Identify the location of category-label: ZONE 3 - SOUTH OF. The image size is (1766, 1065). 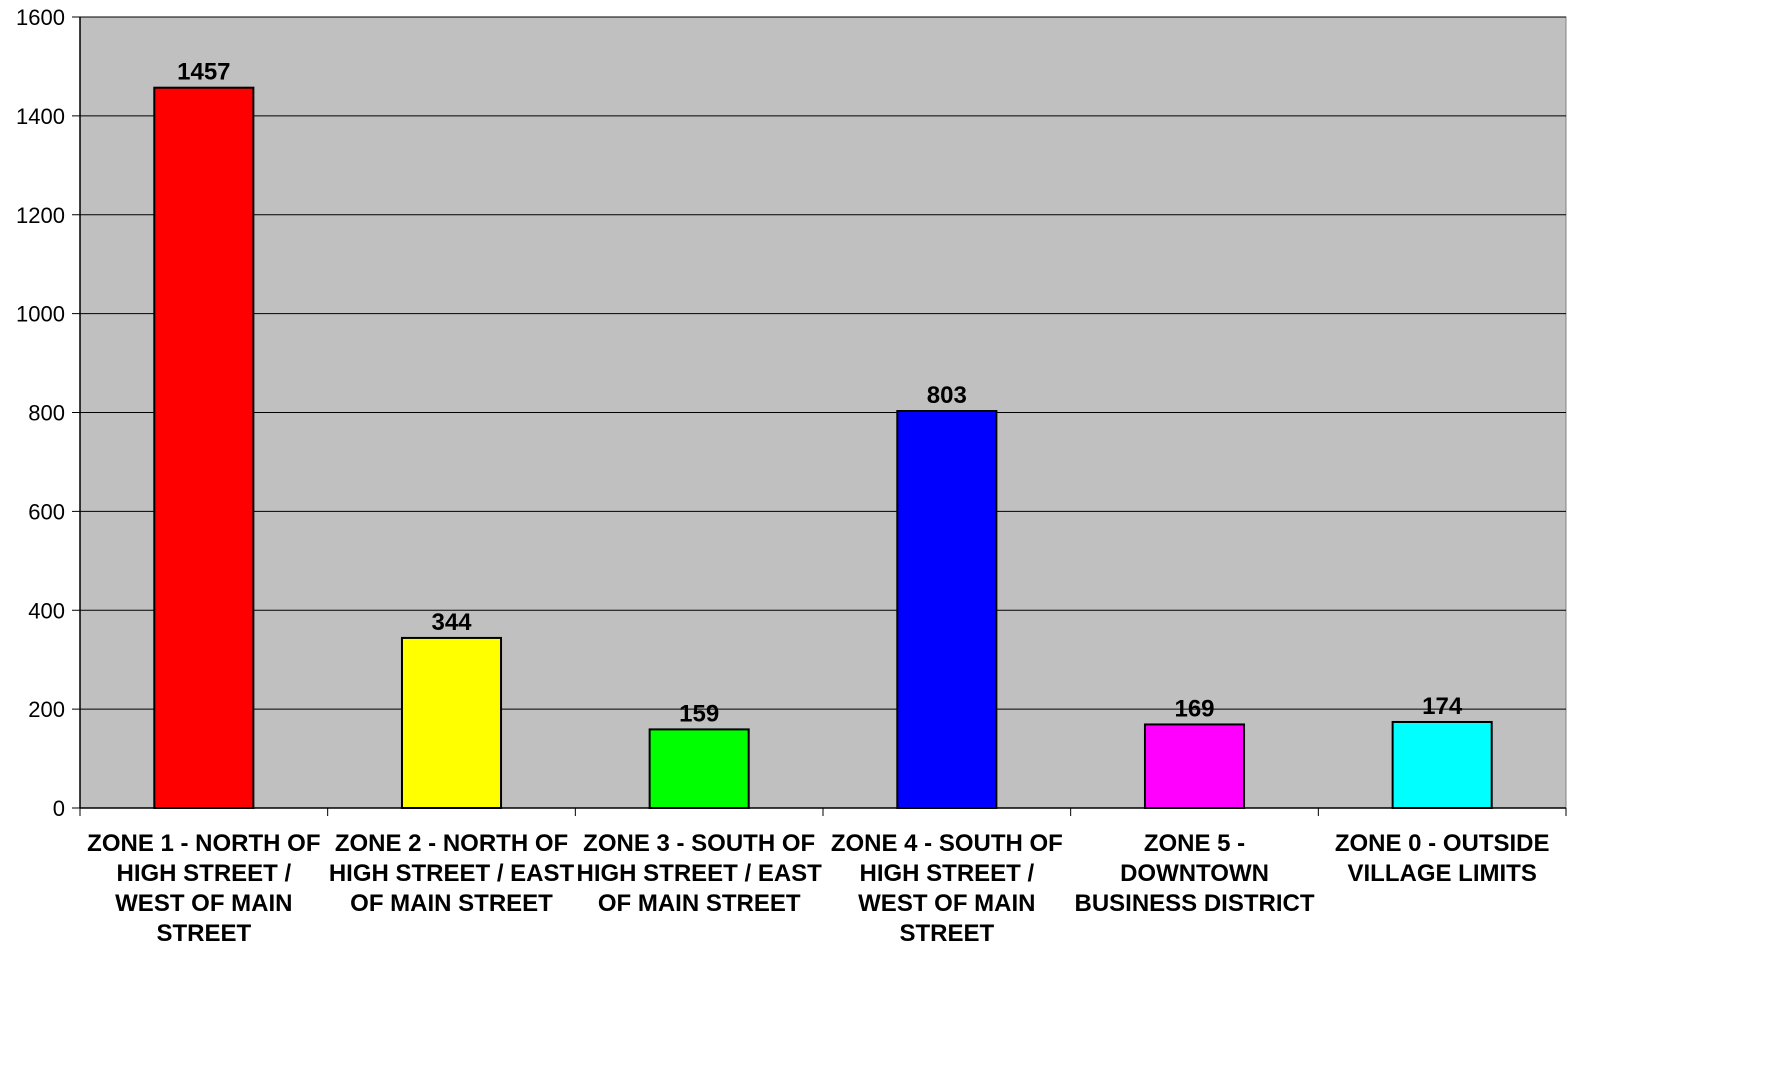
(699, 843).